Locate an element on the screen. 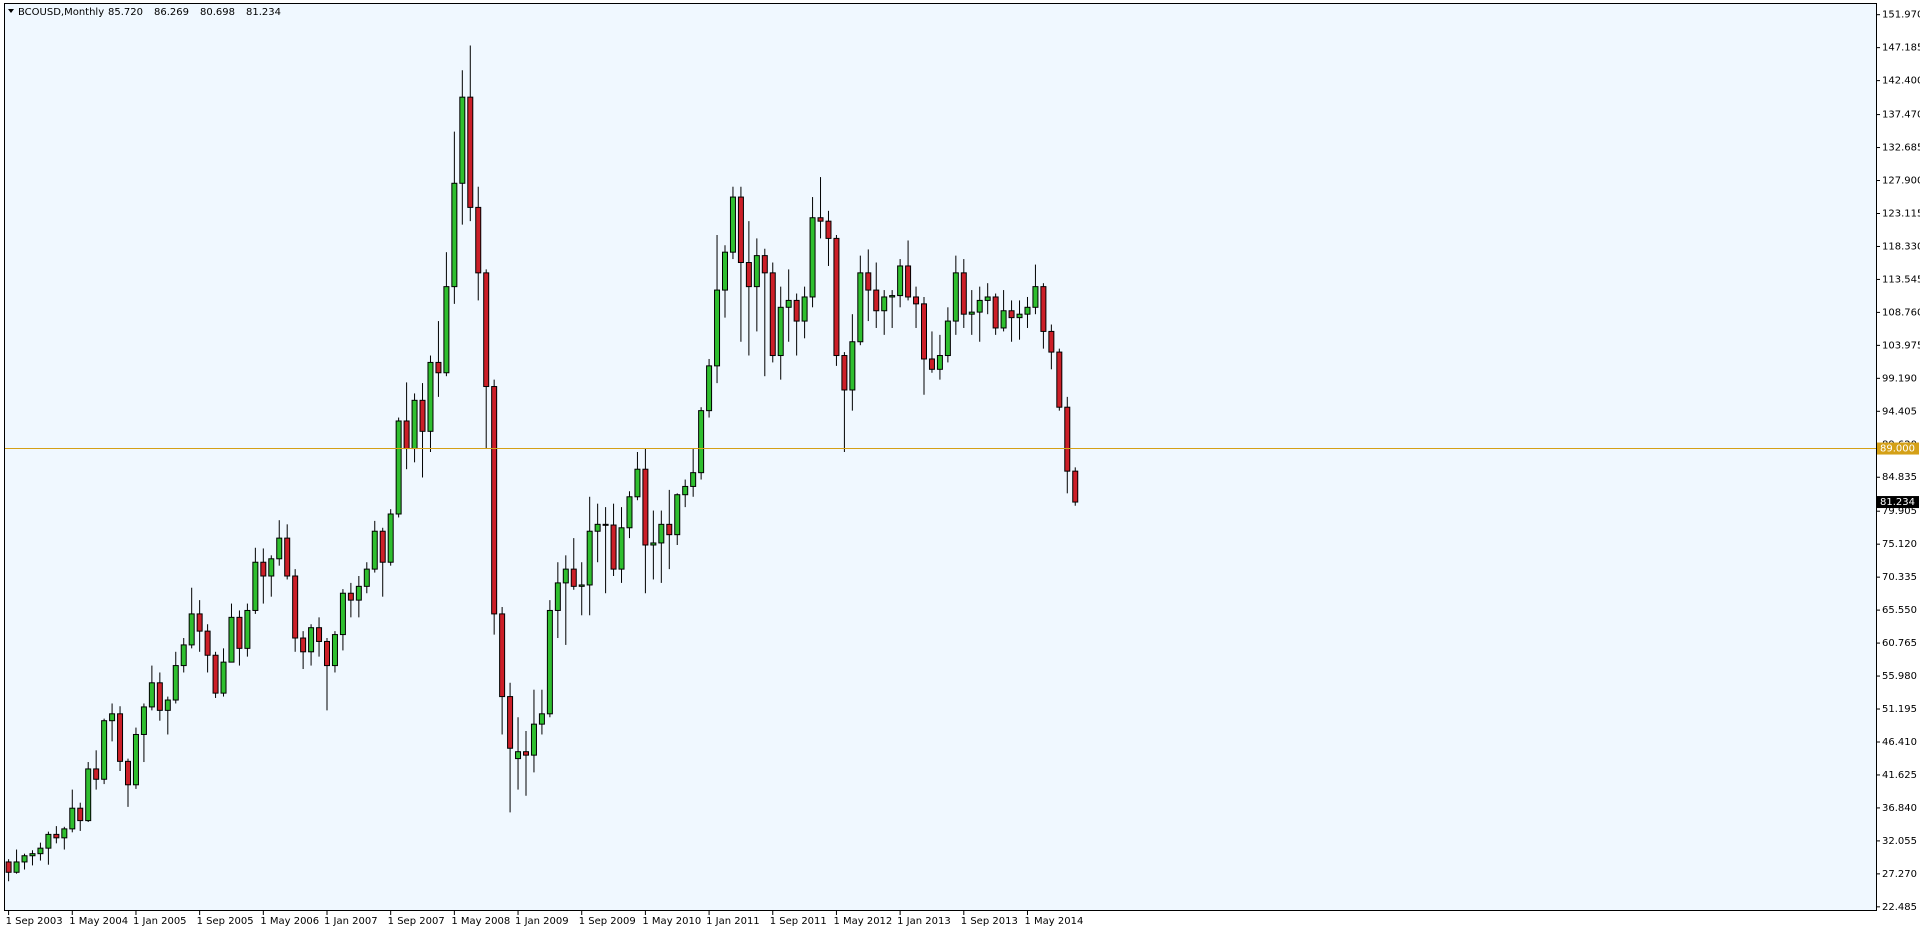  y-tick-label: 79.905 is located at coordinates (1899, 511).